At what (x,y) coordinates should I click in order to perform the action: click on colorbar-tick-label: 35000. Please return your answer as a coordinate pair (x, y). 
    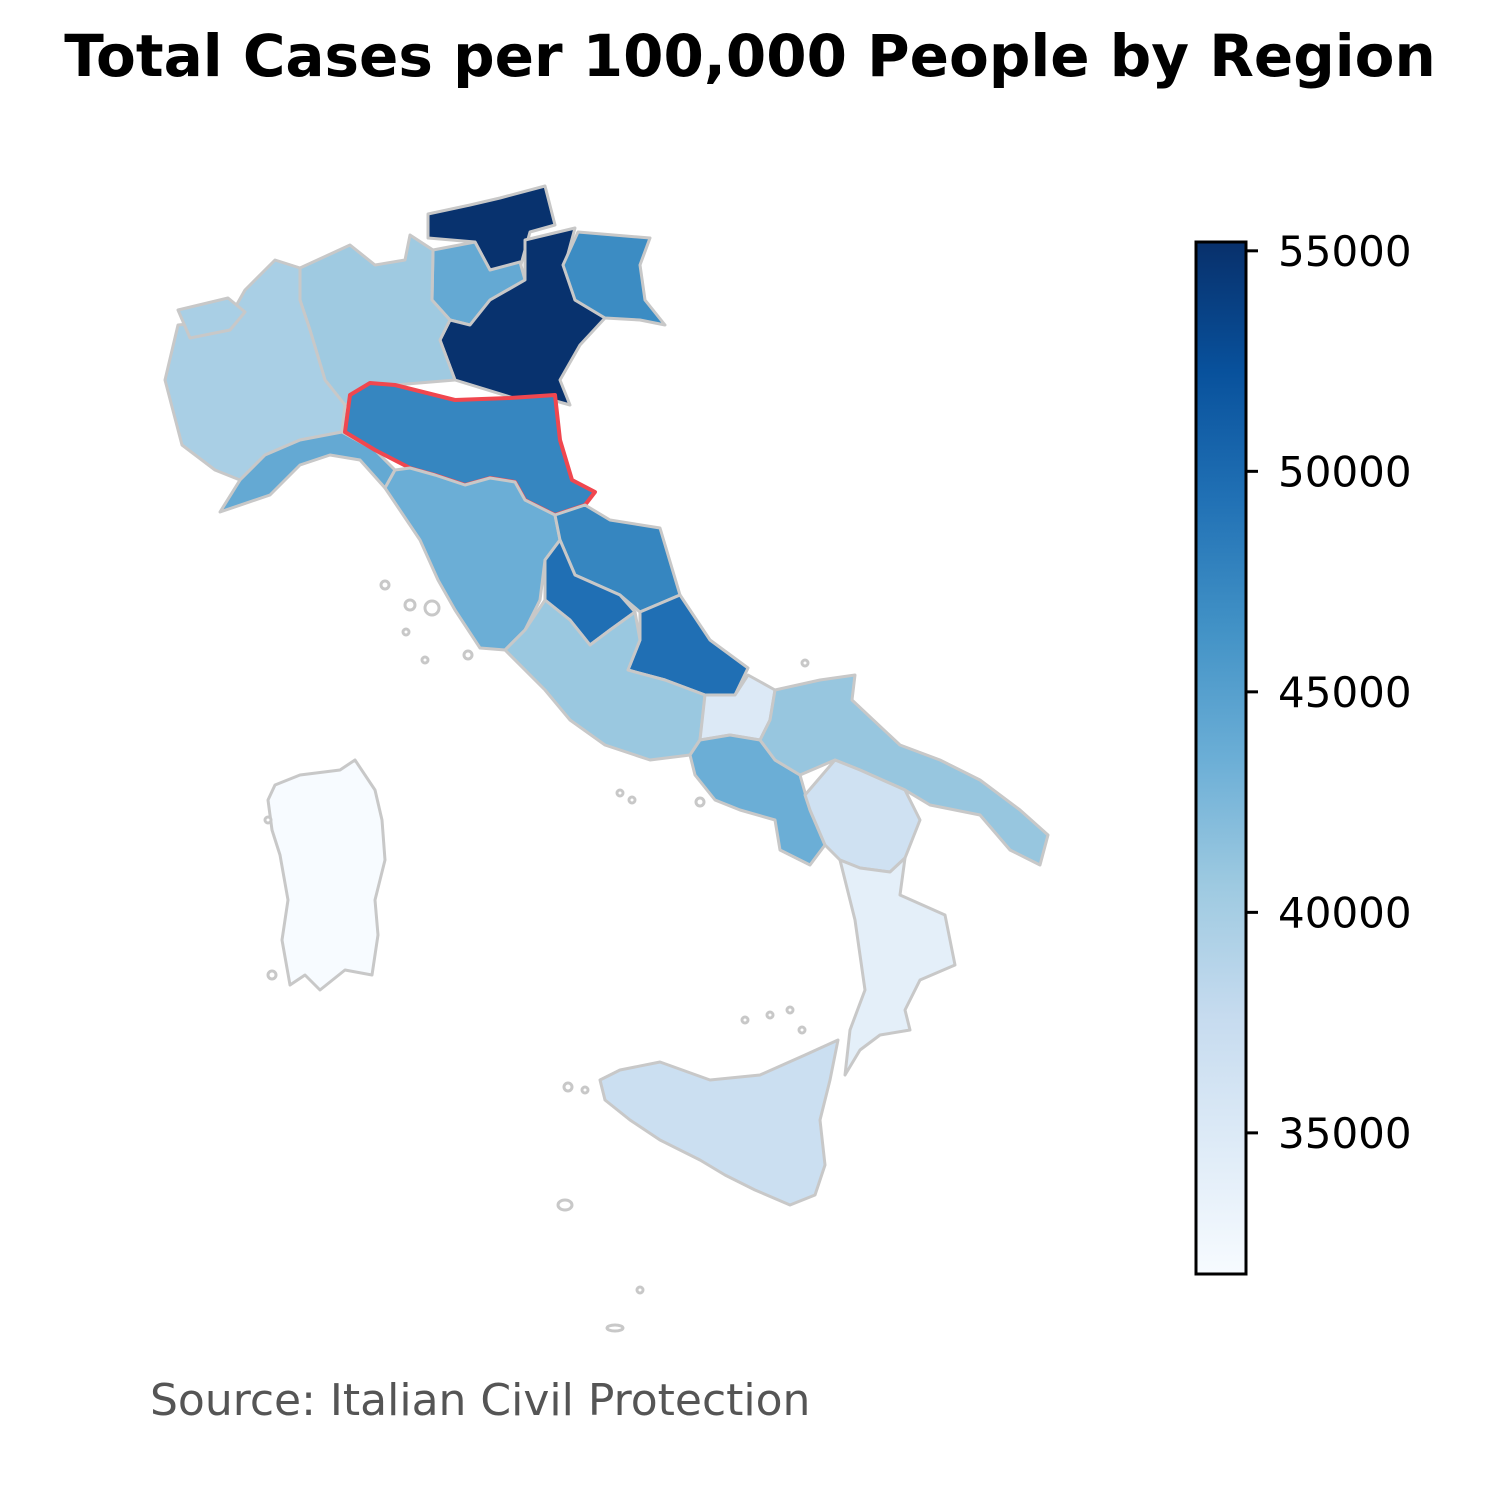
    Looking at the image, I should click on (1345, 1133).